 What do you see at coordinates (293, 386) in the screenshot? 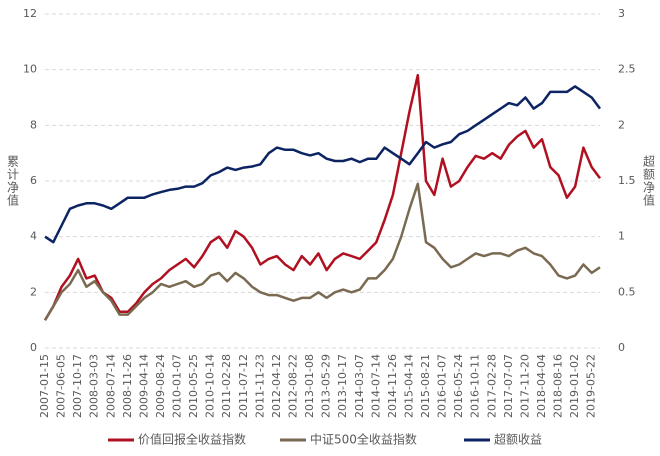
I see `x-tick-label: 2012-08-22` at bounding box center [293, 386].